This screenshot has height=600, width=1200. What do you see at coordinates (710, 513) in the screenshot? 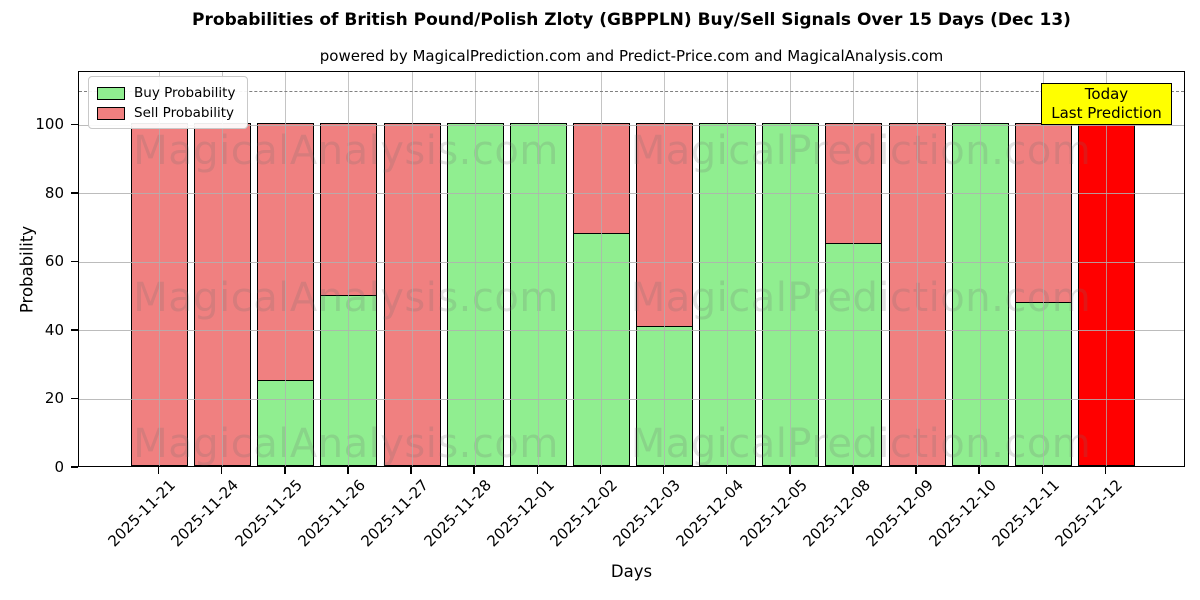
I see `x-tick-label: 2025-12-04` at bounding box center [710, 513].